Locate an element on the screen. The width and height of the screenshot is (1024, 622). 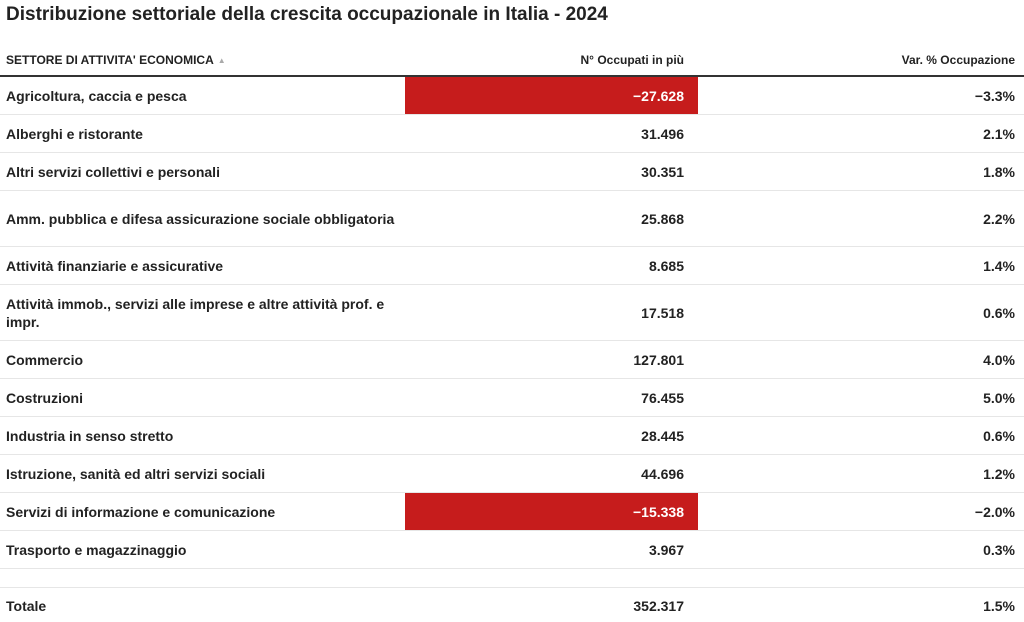
sector-cell: Industria in senso stretto is located at coordinates (90, 435).